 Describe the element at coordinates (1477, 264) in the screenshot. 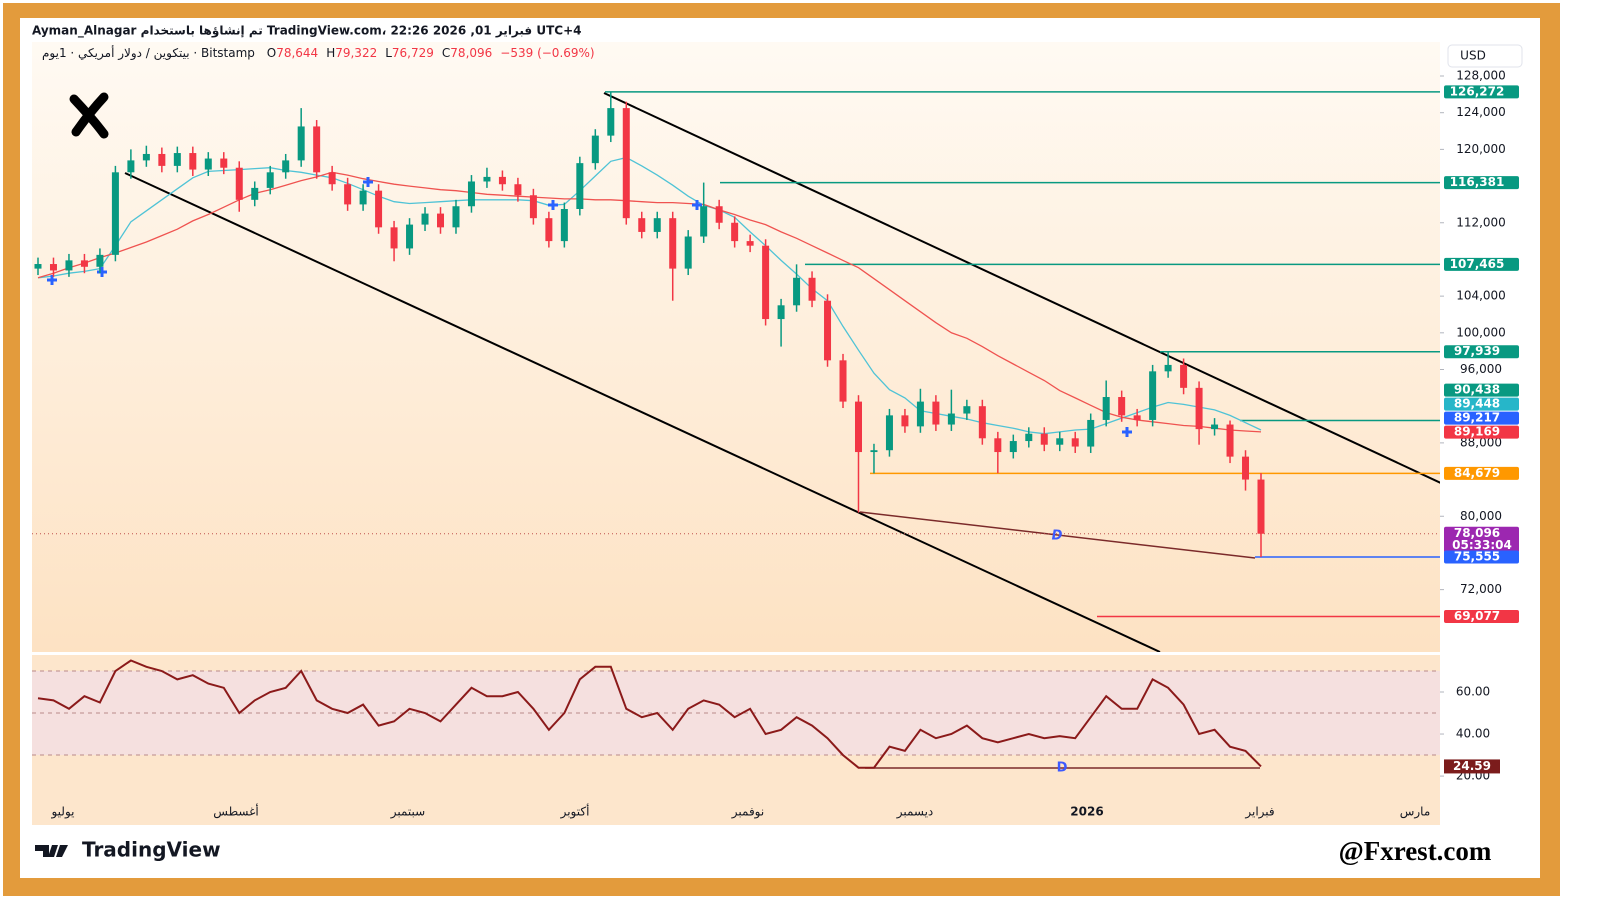

I see `price-label: 107,465` at that location.